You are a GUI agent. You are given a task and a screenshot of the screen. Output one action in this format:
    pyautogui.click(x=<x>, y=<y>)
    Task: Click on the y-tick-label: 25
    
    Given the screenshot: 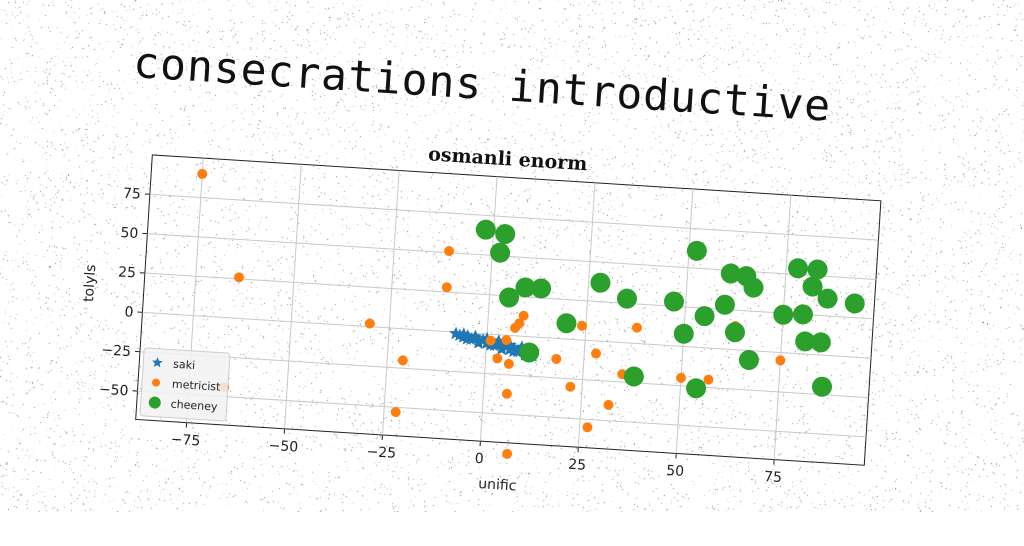 What is the action you would take?
    pyautogui.click(x=127, y=272)
    